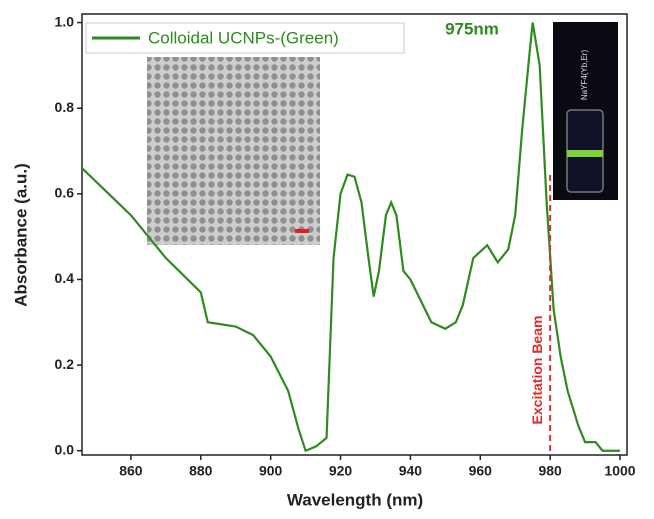 Image resolution: width=654 pixels, height=519 pixels. Describe the element at coordinates (131, 471) in the screenshot. I see `x-tick-label: 860` at that location.